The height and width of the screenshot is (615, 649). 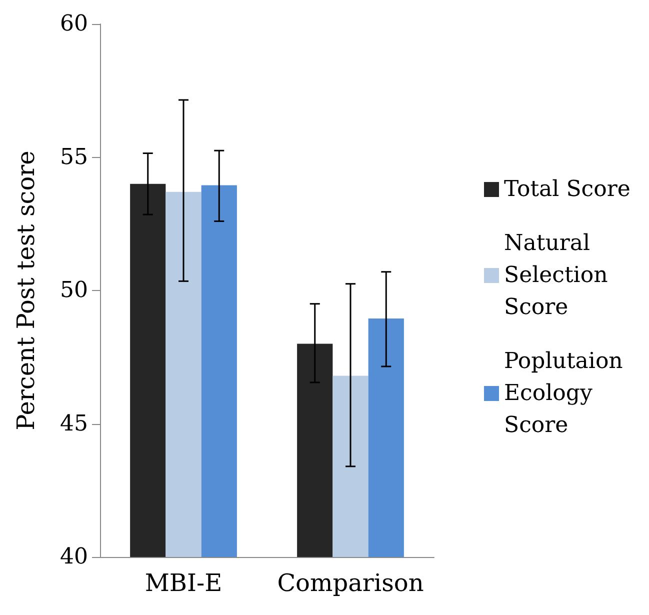 What do you see at coordinates (74, 290) in the screenshot?
I see `y-tick-label: 50` at bounding box center [74, 290].